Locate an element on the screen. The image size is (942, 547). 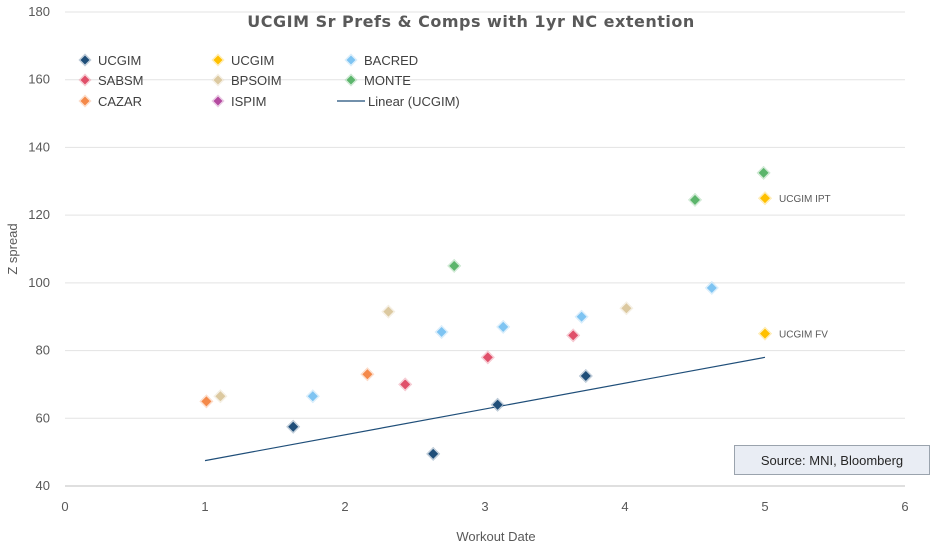
linear-trendline is located at coordinates (485, 409).